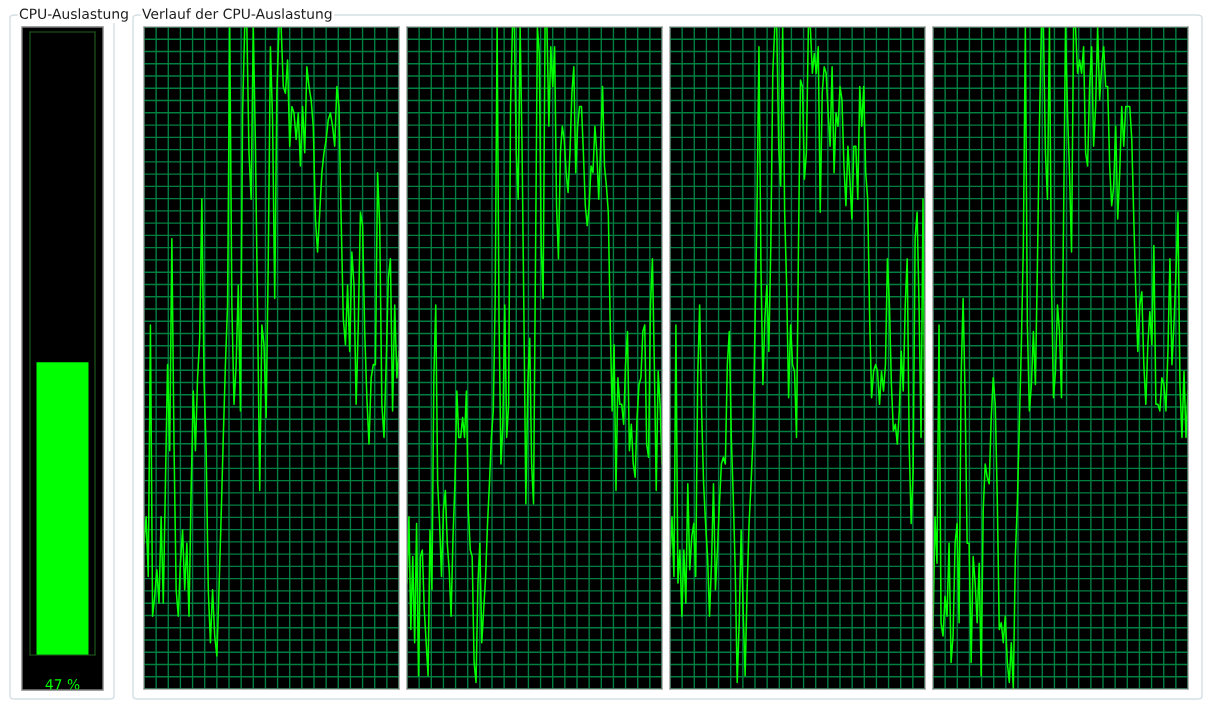  What do you see at coordinates (237, 15) in the screenshot?
I see `chart-title: Verlauf der CPU-Auslastung` at bounding box center [237, 15].